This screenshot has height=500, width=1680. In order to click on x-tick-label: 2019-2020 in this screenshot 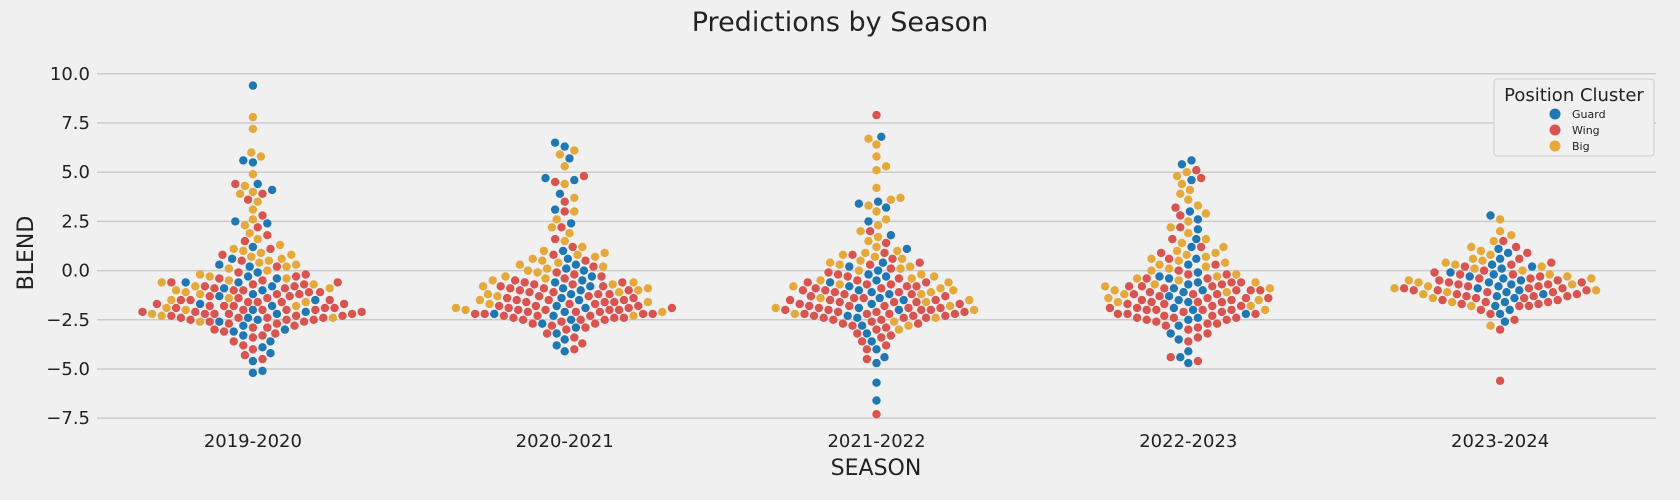, I will do `click(253, 441)`.